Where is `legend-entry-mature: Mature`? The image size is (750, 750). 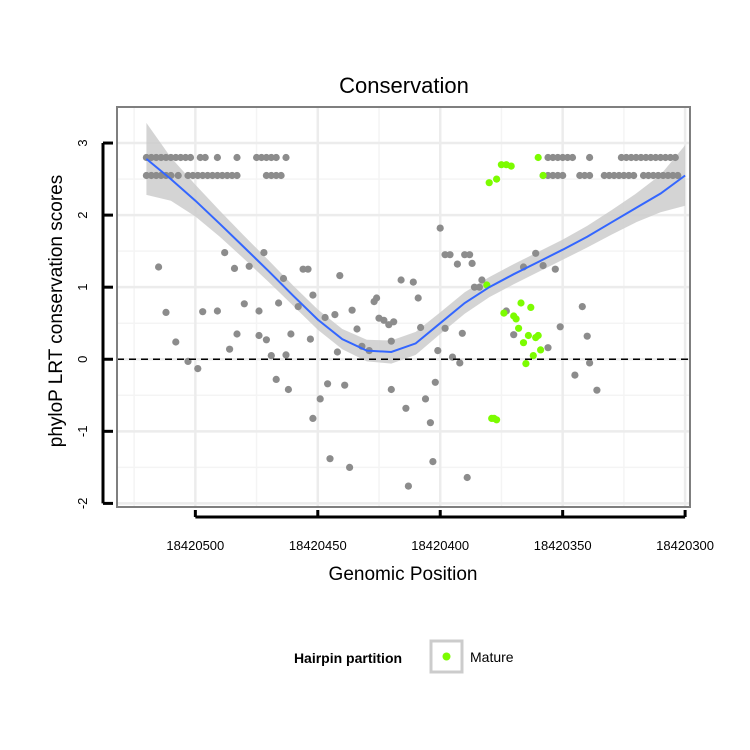 legend-entry-mature: Mature is located at coordinates (492, 657).